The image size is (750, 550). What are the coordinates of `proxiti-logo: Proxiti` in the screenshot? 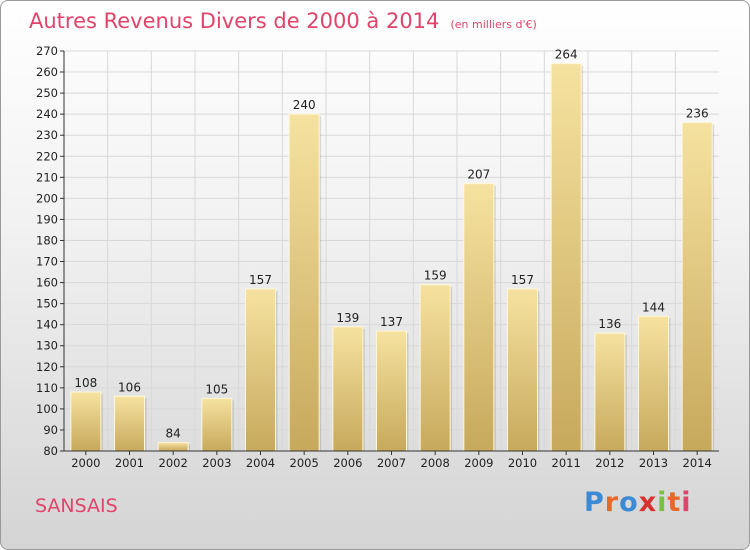 It's located at (638, 502).